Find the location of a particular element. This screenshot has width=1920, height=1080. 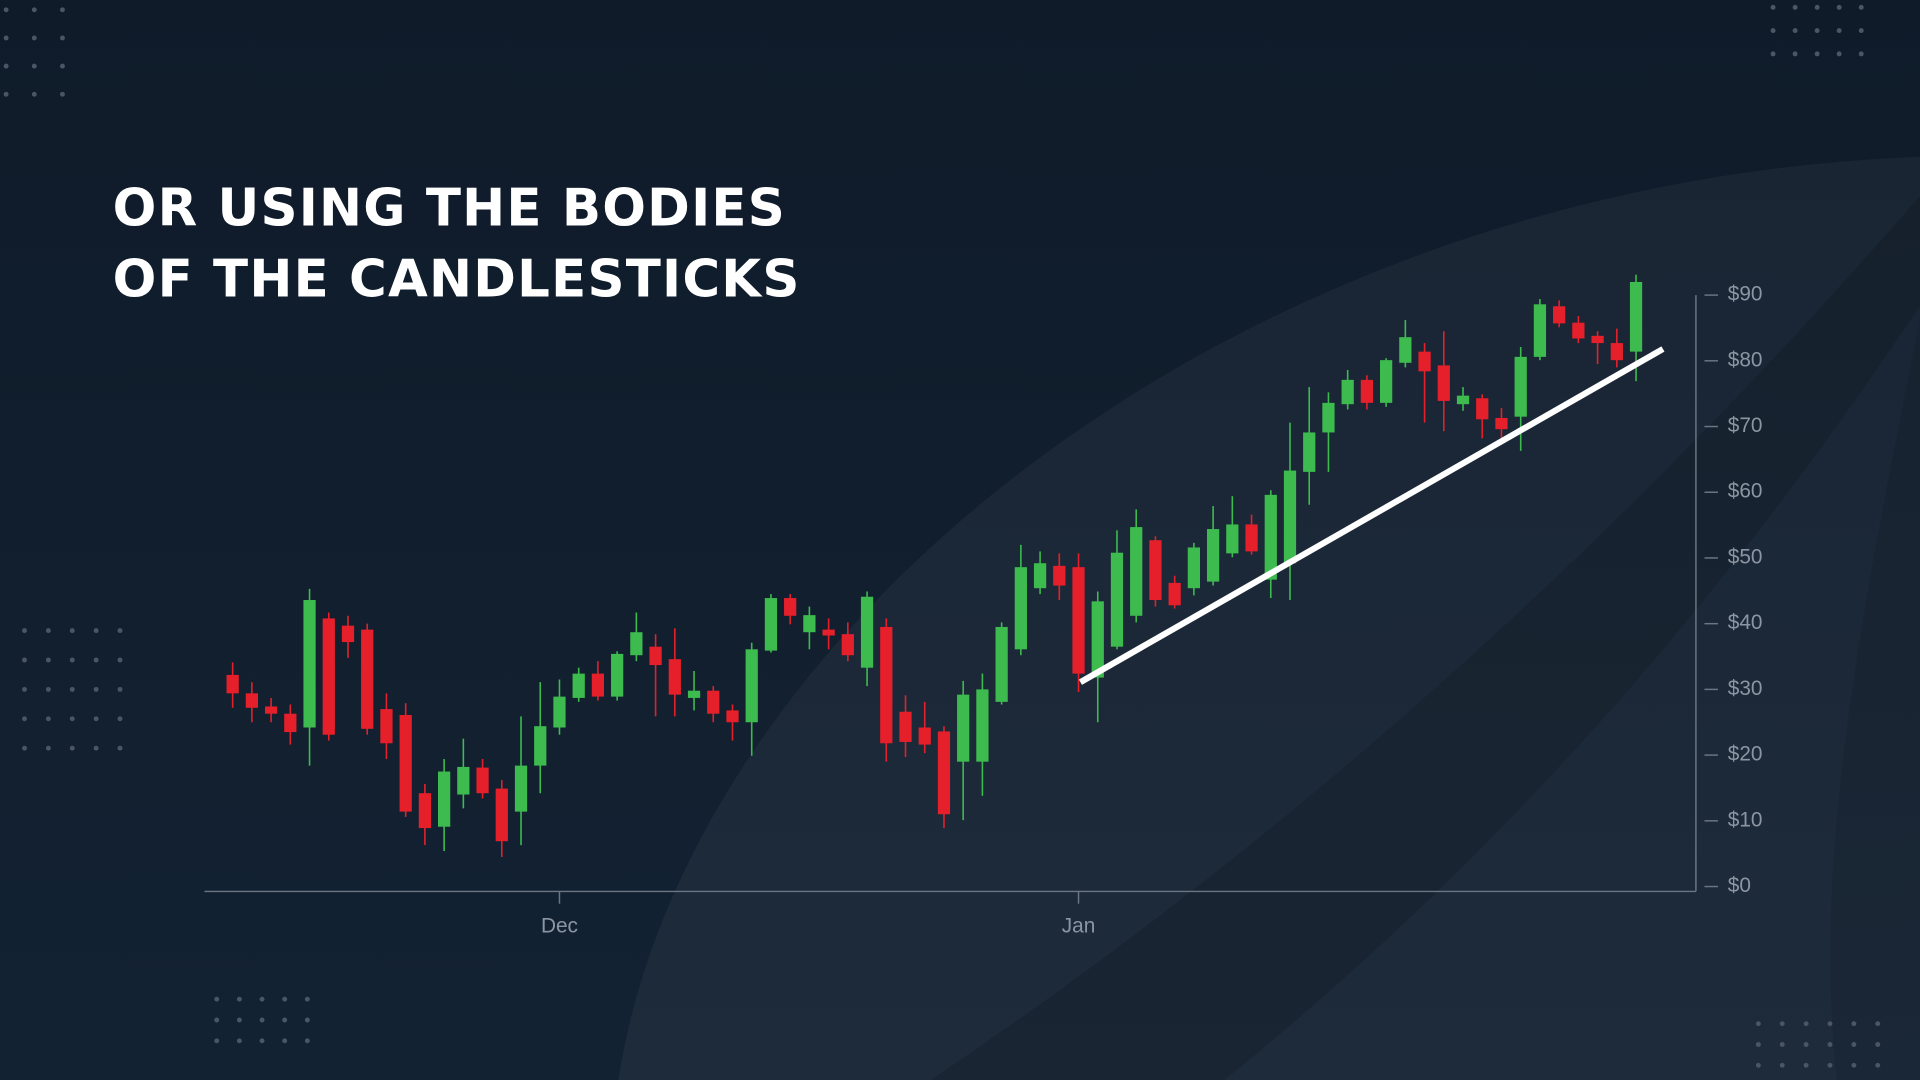

x-tick-label: Jan is located at coordinates (1079, 925).